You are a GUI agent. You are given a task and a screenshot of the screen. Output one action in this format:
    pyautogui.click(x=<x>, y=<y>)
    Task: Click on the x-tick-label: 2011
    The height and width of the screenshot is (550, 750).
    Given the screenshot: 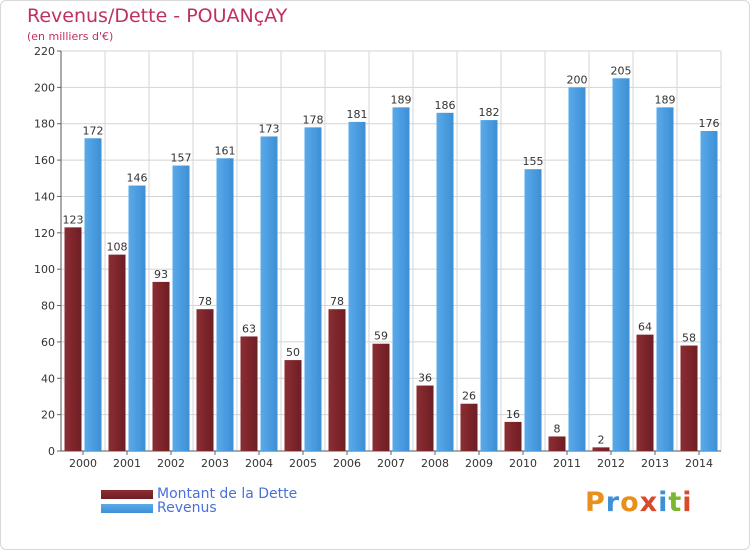 What is the action you would take?
    pyautogui.click(x=567, y=463)
    